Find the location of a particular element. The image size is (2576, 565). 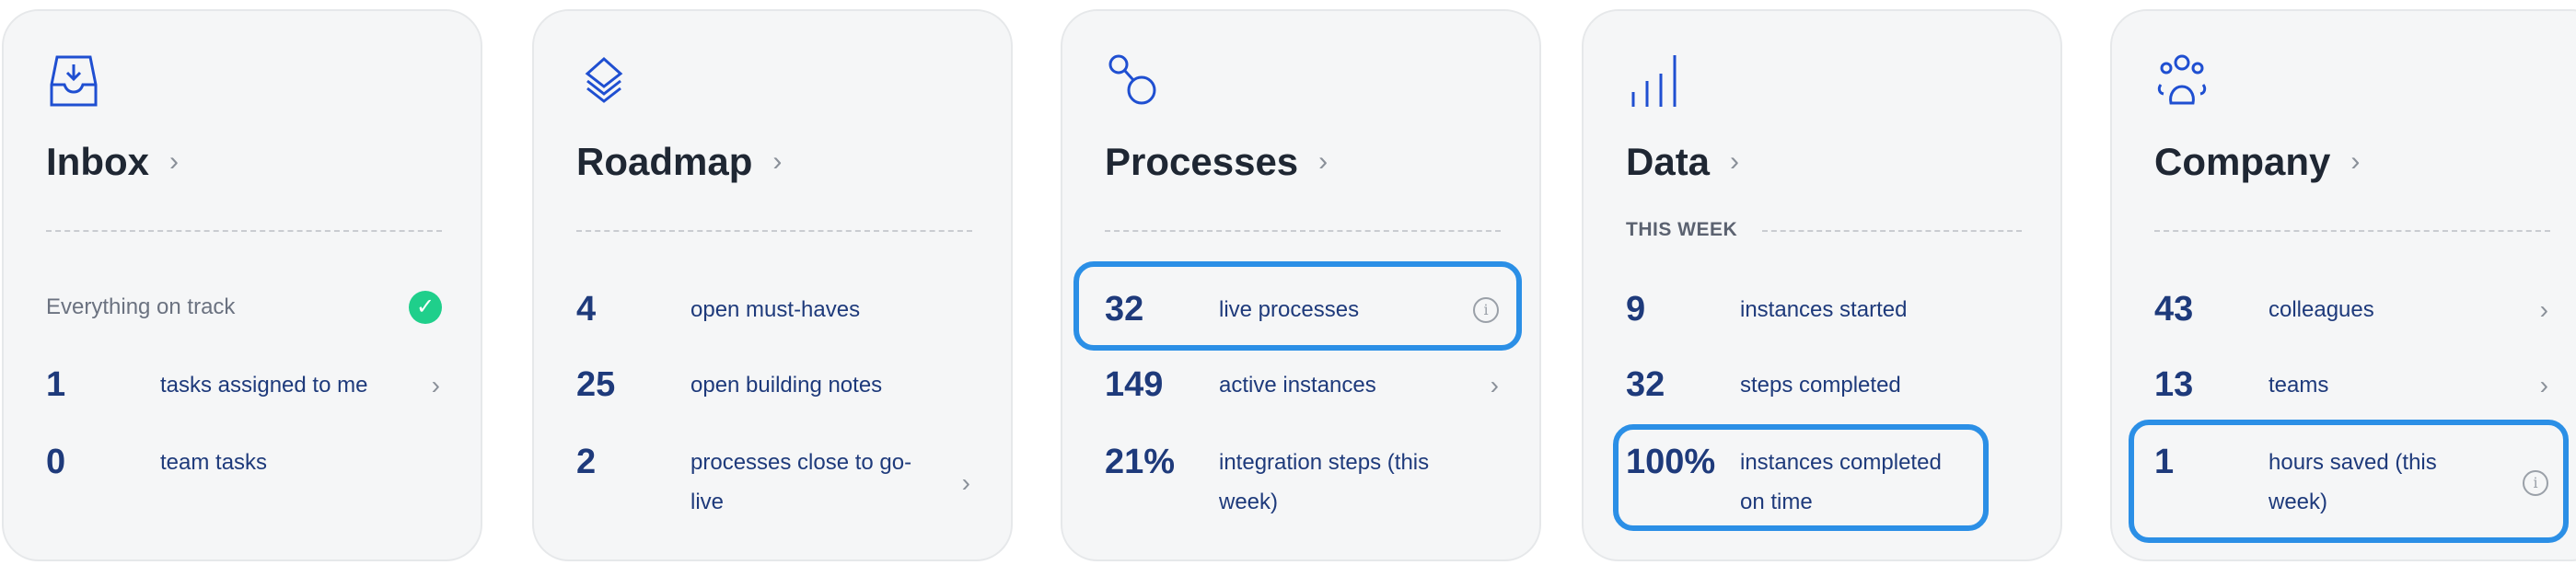

stat-label: open building notes is located at coordinates (786, 385).